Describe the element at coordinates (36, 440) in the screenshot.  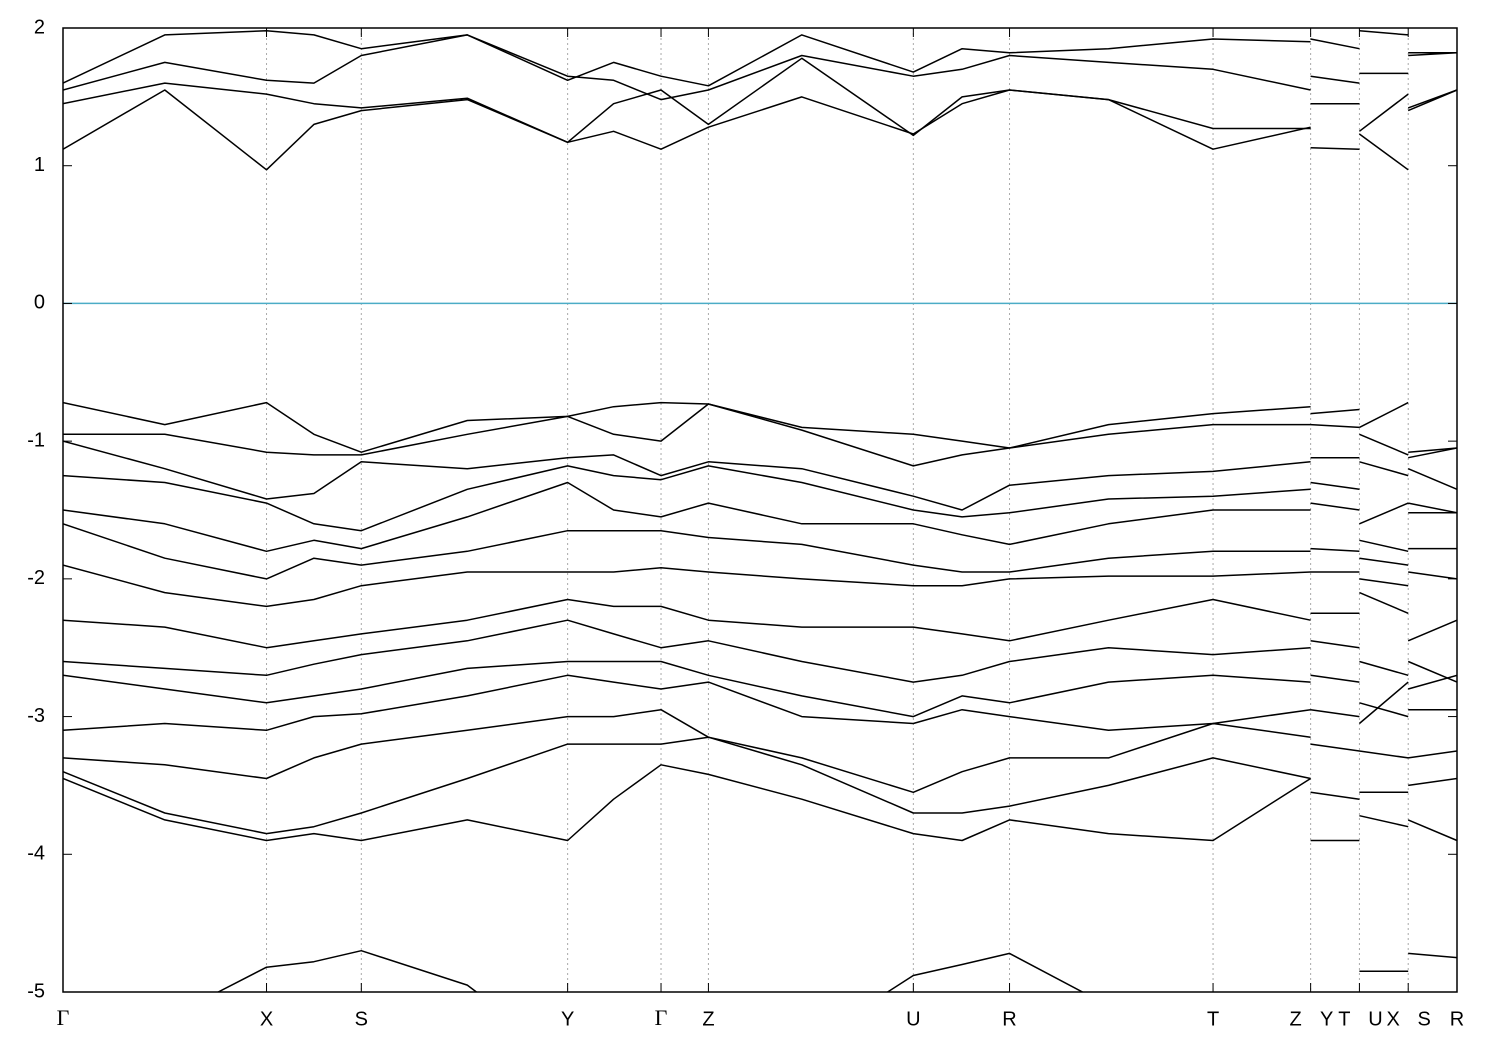
I see `y-tick-label: -1` at that location.